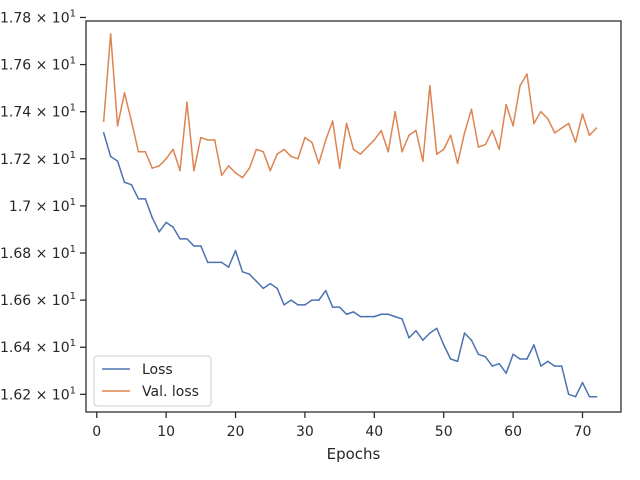 Image resolution: width=640 pixels, height=480 pixels. Describe the element at coordinates (38, 65) in the screenshot. I see `y-tick-label: 1.76 × 10¹` at that location.